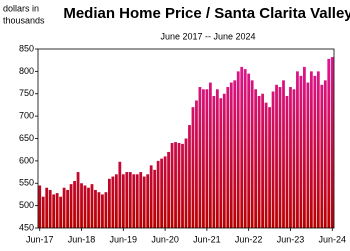 The image size is (350, 251). What do you see at coordinates (26, 205) in the screenshot?
I see `y-tick-label: 500` at bounding box center [26, 205].